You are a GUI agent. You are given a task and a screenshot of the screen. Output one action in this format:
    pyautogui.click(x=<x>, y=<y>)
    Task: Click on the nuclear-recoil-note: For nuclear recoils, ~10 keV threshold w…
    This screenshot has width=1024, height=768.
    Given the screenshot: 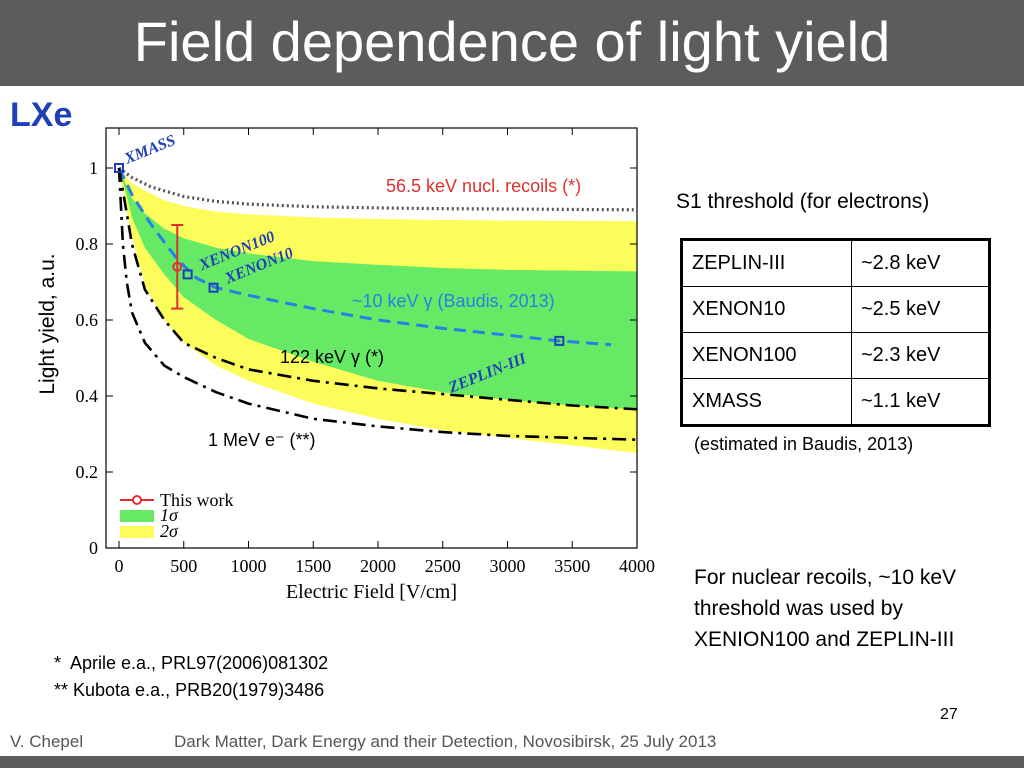 What is the action you would take?
    pyautogui.click(x=825, y=608)
    